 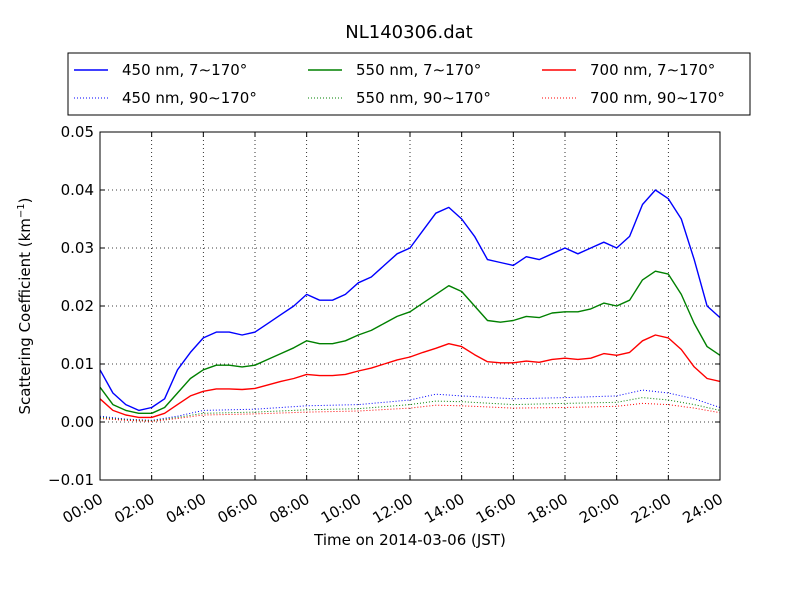 What do you see at coordinates (21, 210) in the screenshot?
I see `y-axis-label-sup: −1` at bounding box center [21, 210].